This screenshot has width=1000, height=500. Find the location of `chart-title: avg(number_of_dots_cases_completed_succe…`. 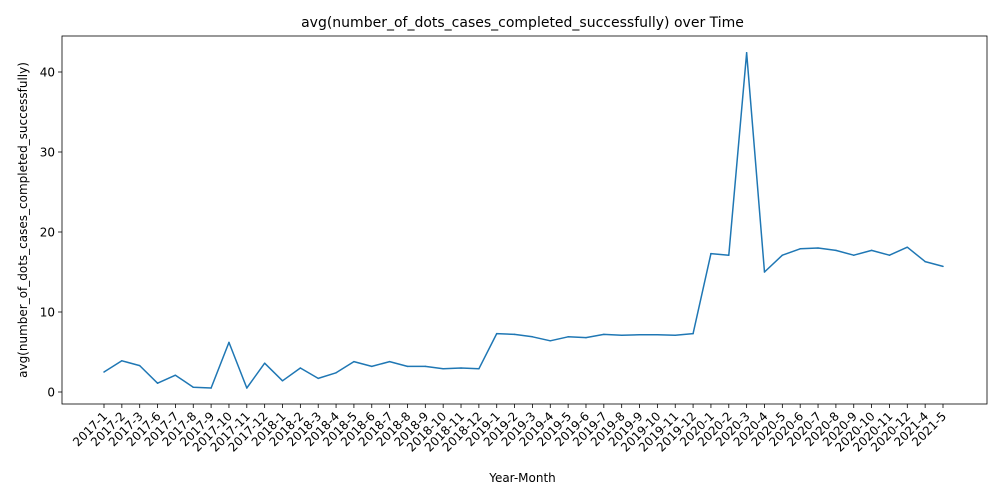

chart-title: avg(number_of_dots_cases_completed_succe… is located at coordinates (522, 23).